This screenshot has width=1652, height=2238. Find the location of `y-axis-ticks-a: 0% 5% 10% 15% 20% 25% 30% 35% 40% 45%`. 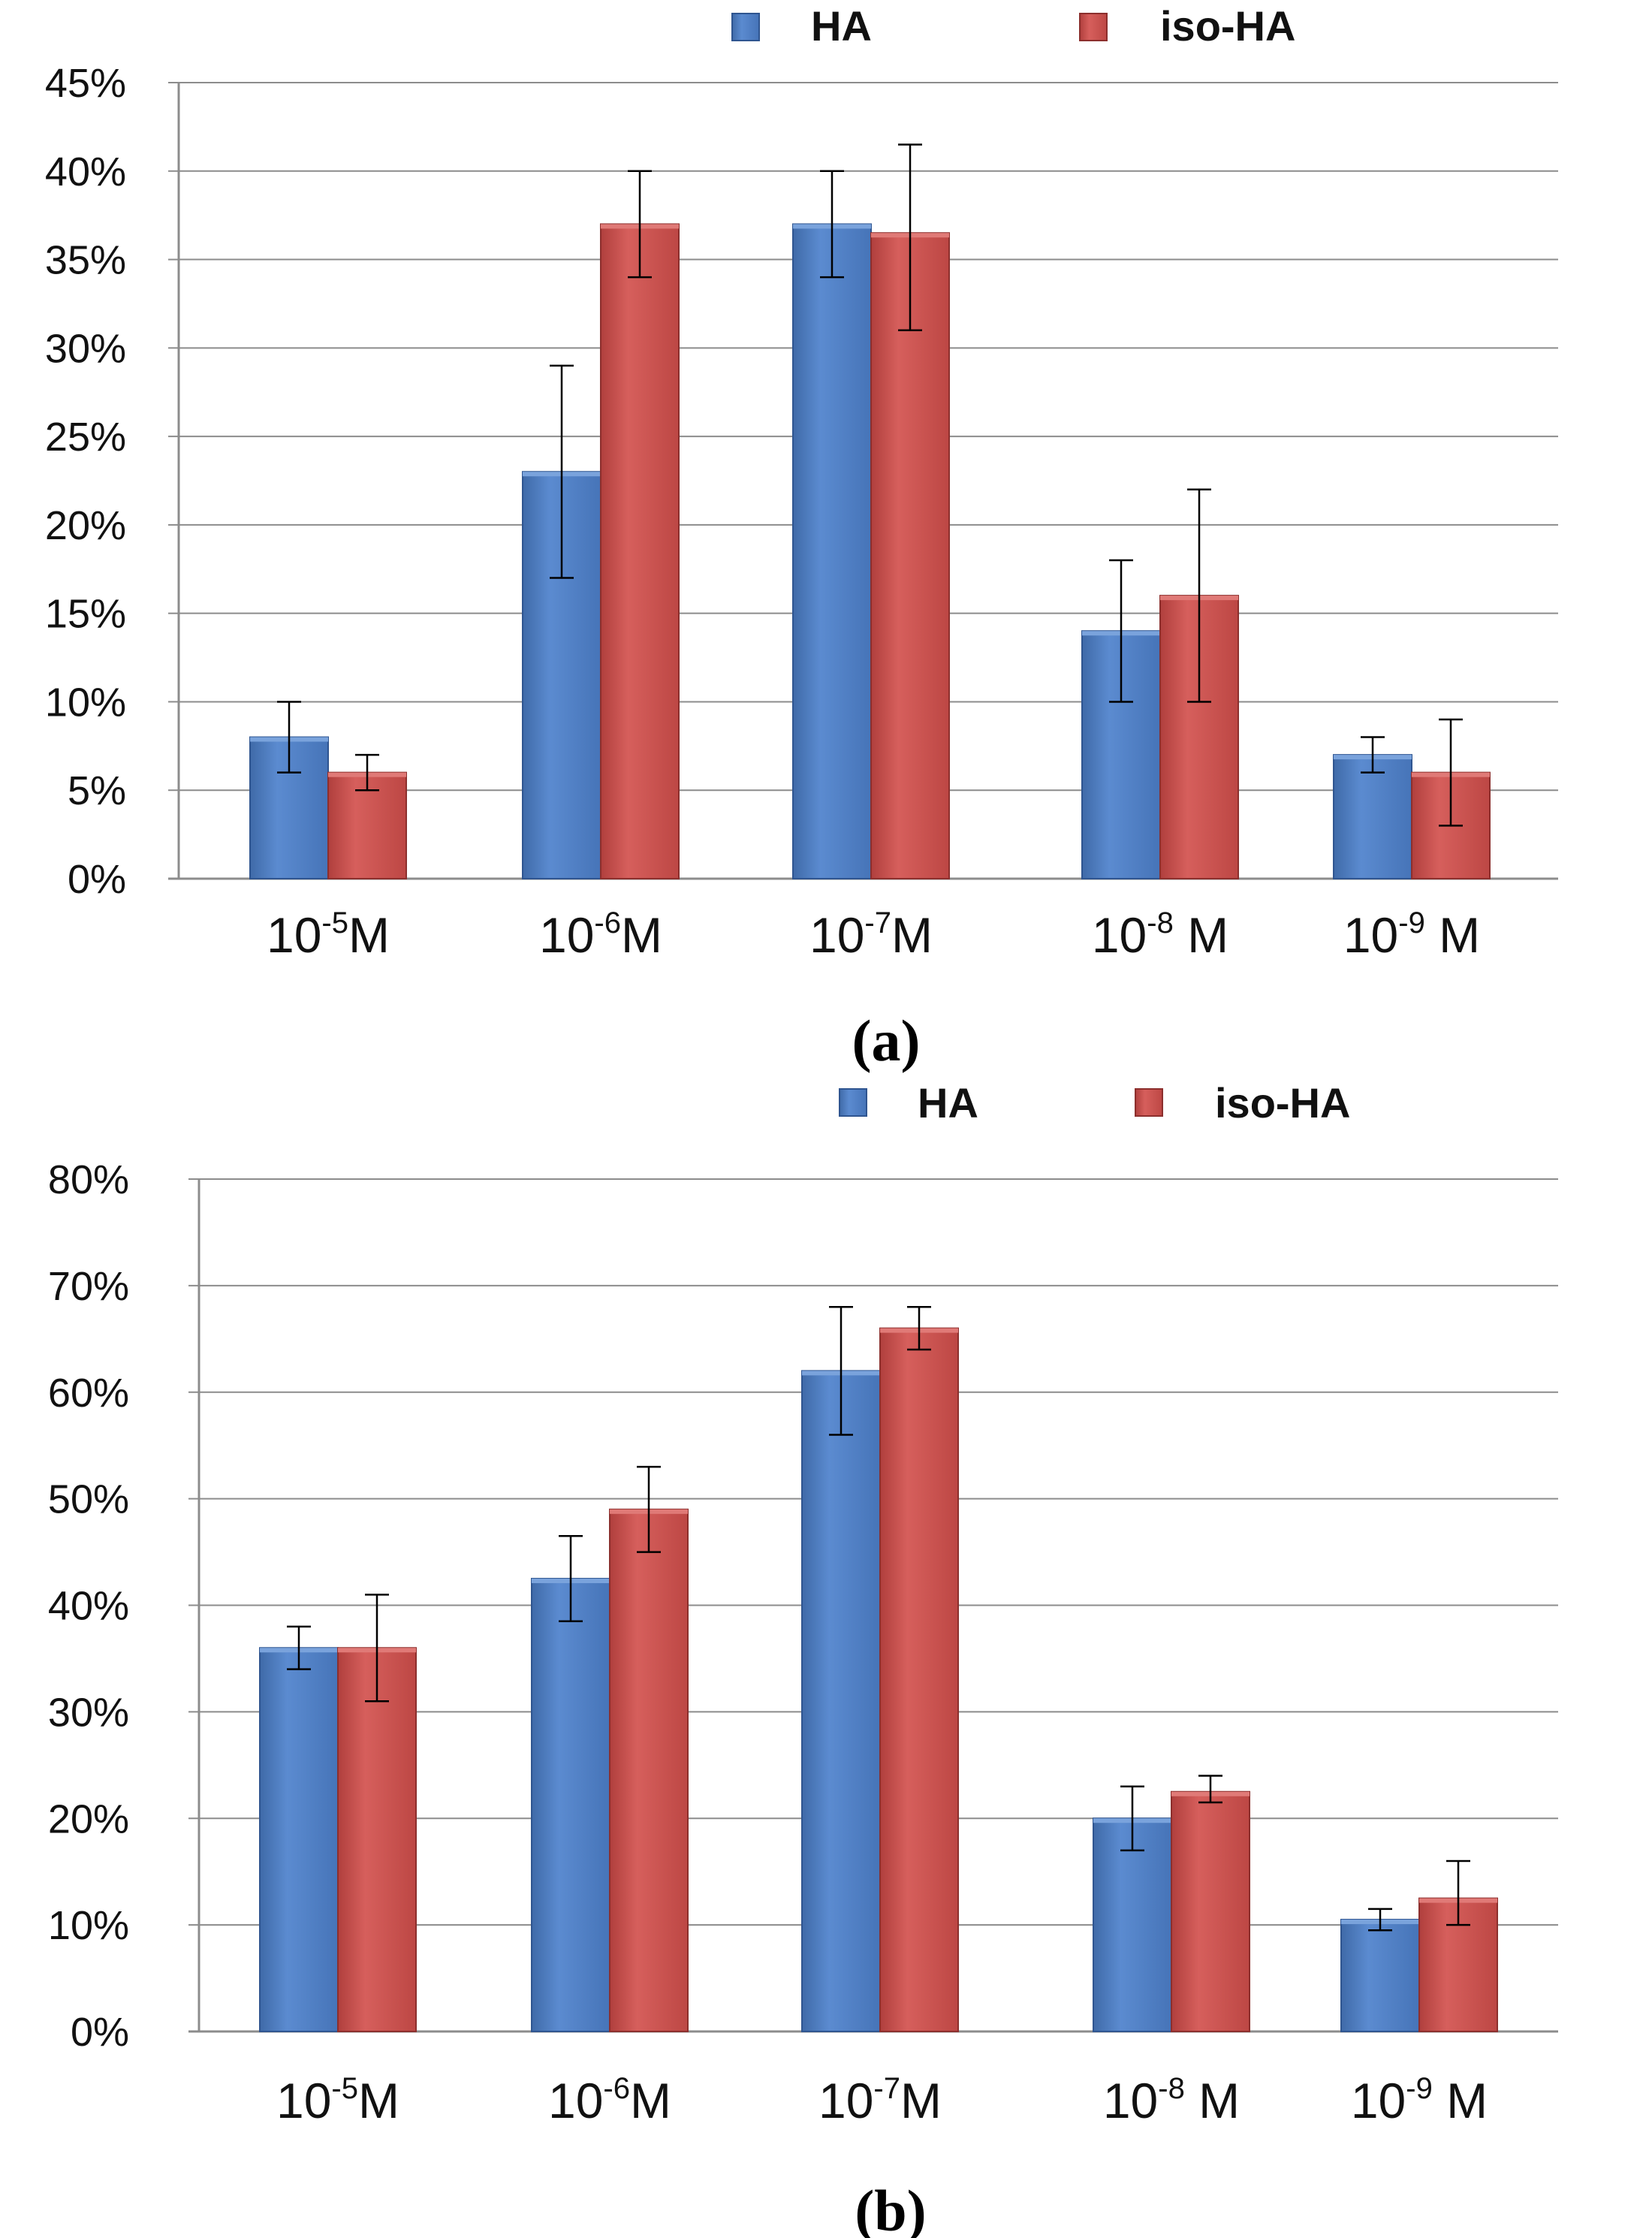

y-axis-ticks-a: 0% 5% 10% 15% 20% 25% 30% 35% 40% 45% is located at coordinates (85, 482).